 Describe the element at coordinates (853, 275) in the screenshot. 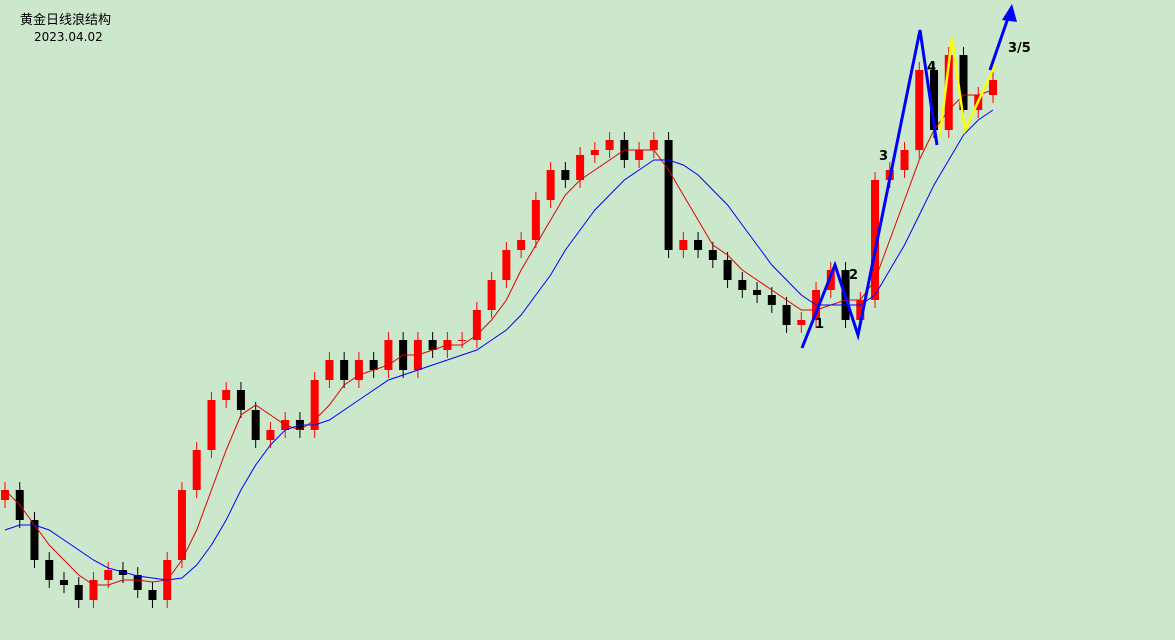

I see `wave-label: 2` at that location.